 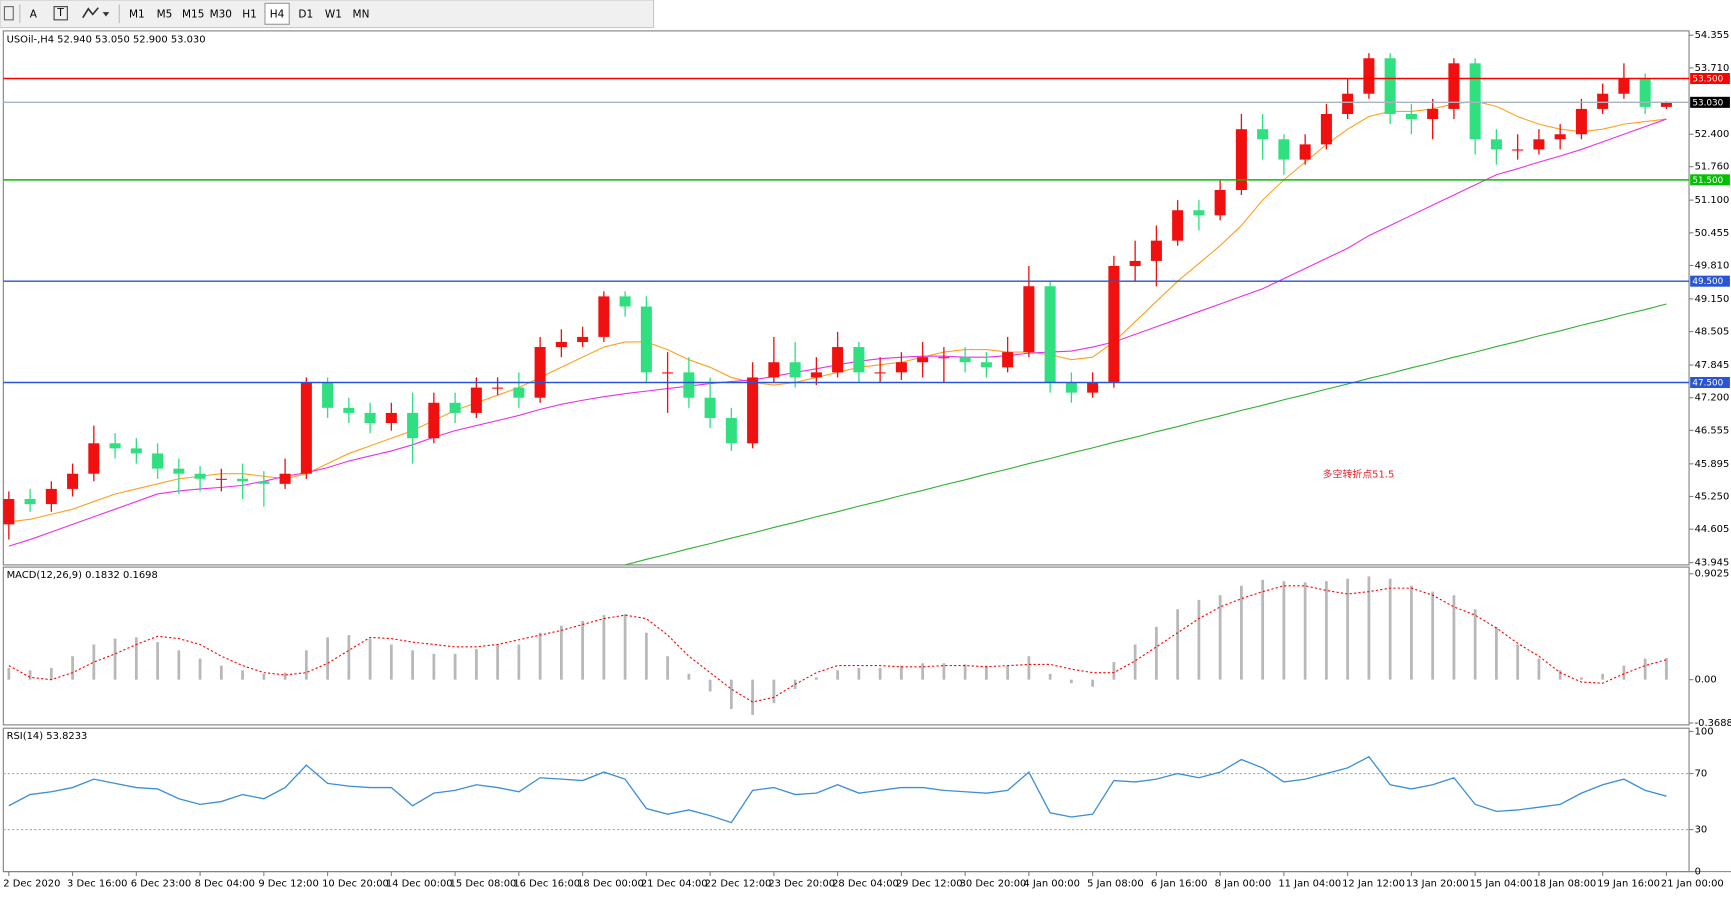 I want to click on x-tick-label: 10 Dec 20:00, so click(x=355, y=884).